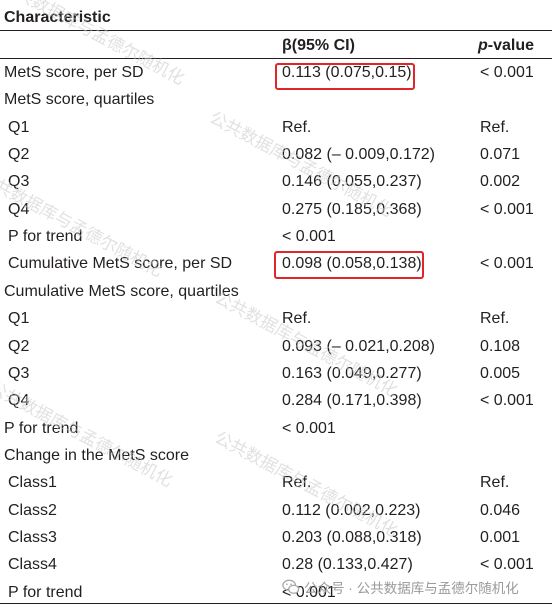 This screenshot has height=608, width=552. I want to click on row-beta: 0.093 (– 0.021,0.208), so click(359, 346).